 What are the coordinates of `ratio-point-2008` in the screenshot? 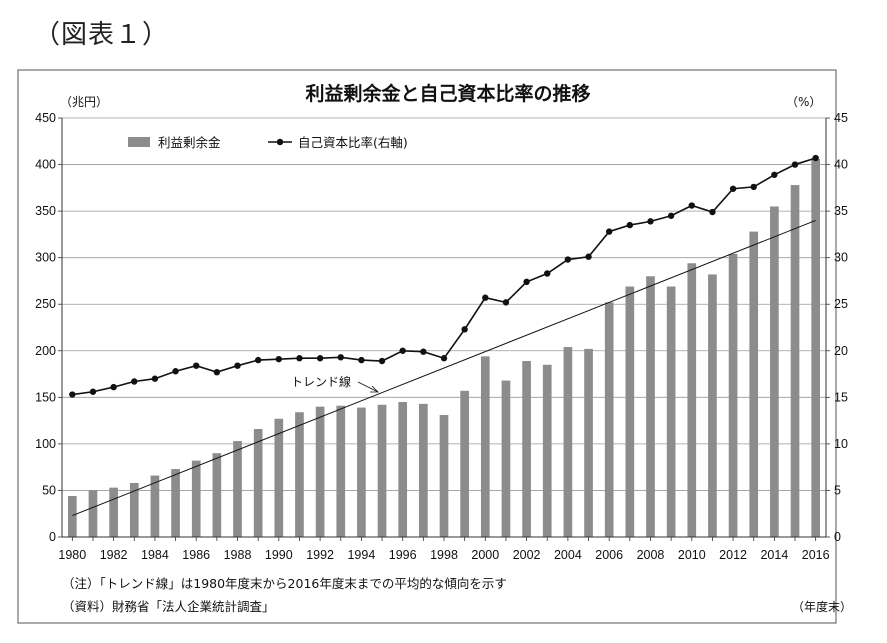 It's located at (650, 221).